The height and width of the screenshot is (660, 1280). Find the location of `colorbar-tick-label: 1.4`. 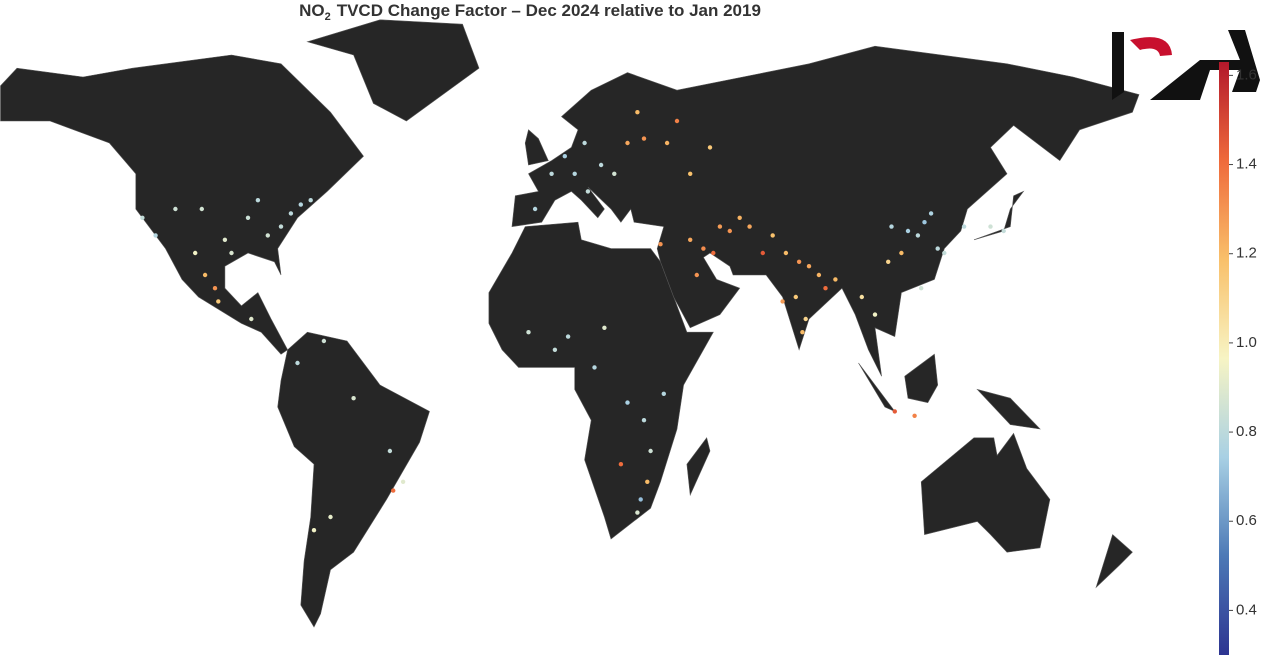

colorbar-tick-label: 1.4 is located at coordinates (1246, 164).